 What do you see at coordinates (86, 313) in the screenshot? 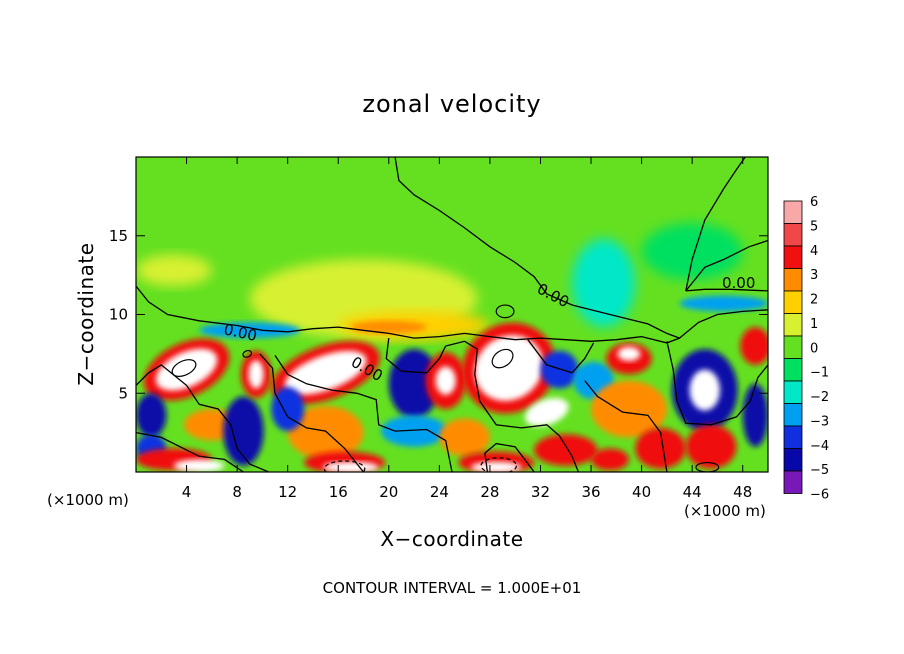
I see `y-axis-label: Z−coordinate` at bounding box center [86, 313].